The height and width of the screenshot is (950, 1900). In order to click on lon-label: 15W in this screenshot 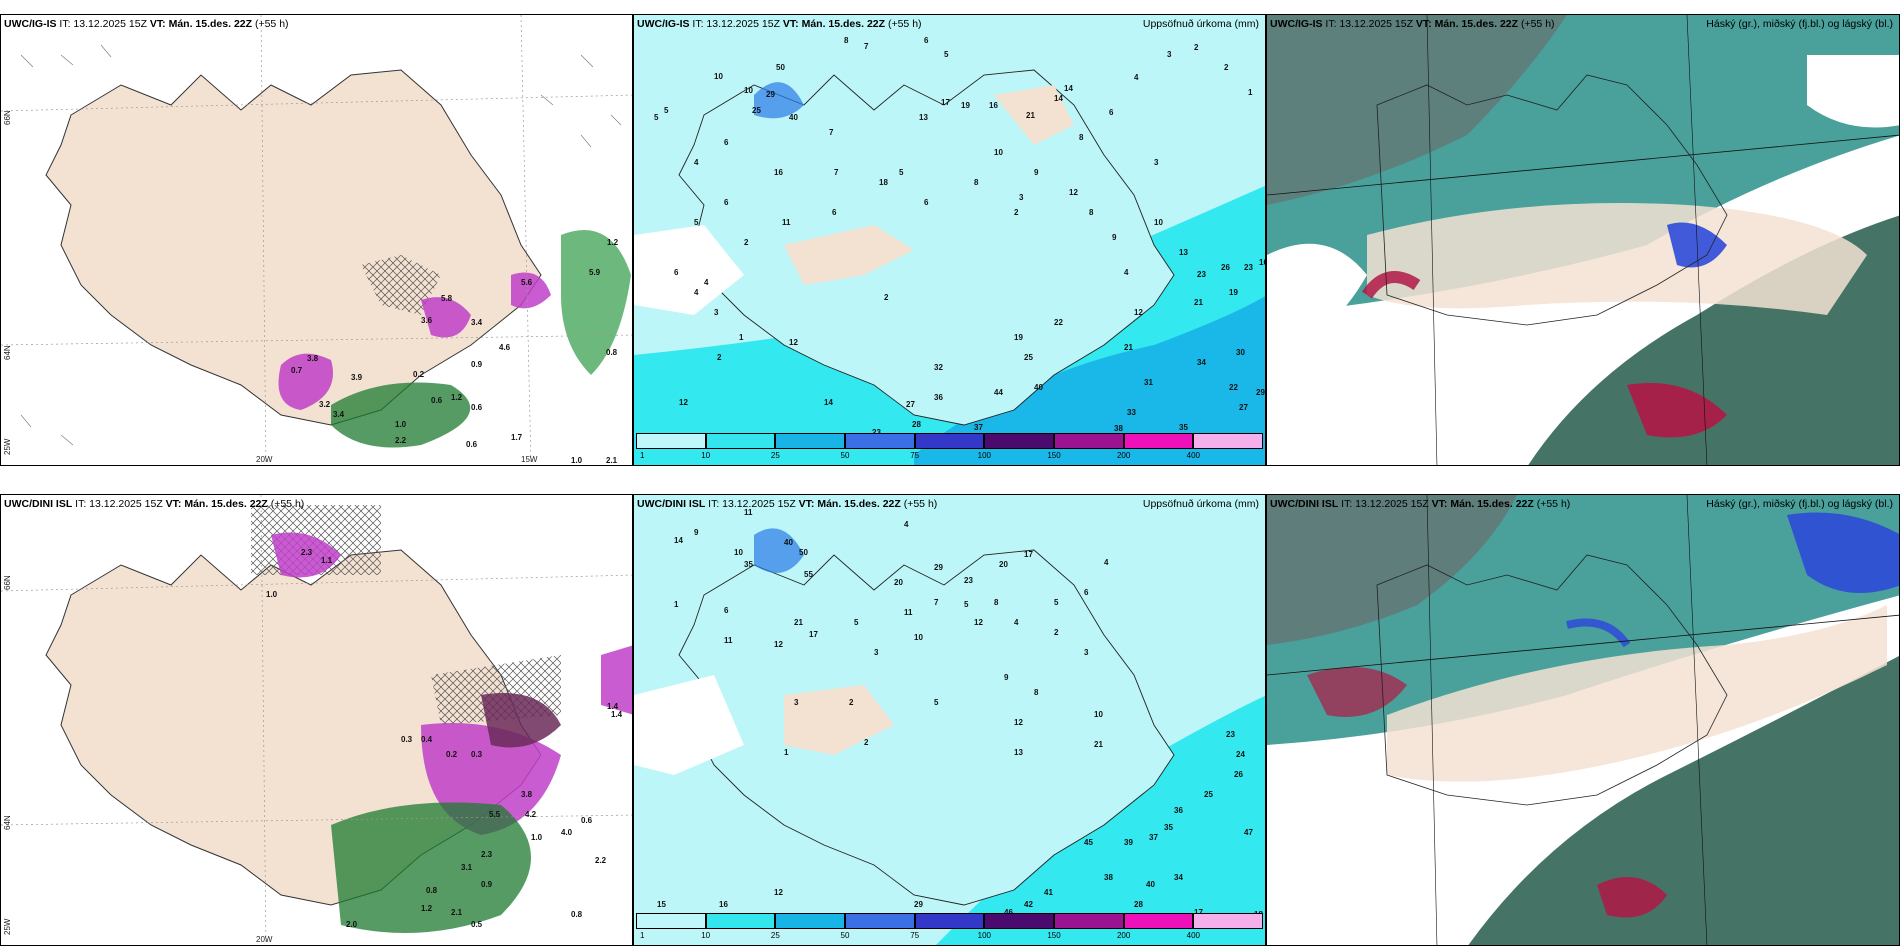, I will do `click(529, 459)`.